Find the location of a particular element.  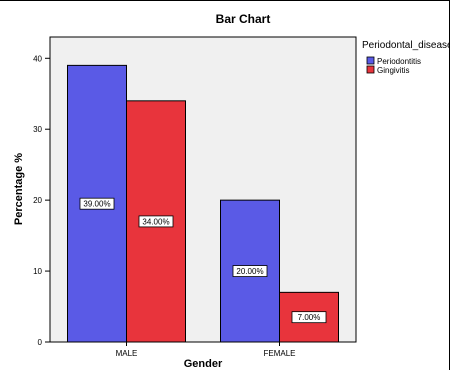

x-tick-label-female: FEMALE is located at coordinates (279, 353).